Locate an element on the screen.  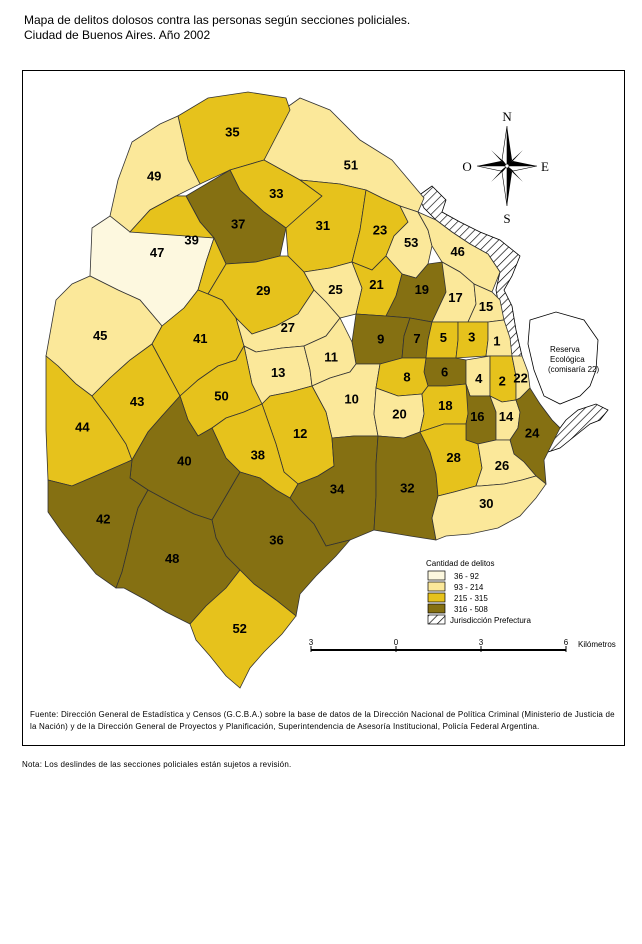
legend-title: Cantidad de delitos is located at coordinates (460, 563).